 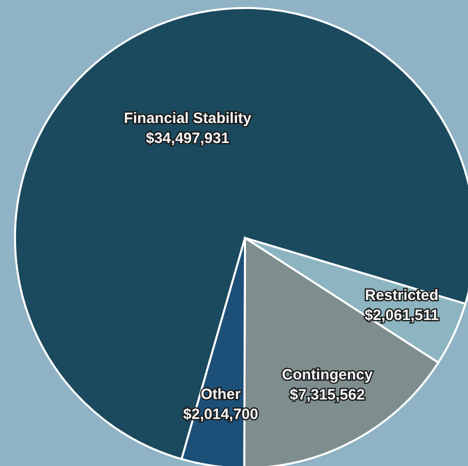 I want to click on slice-label: Financial Stability, so click(x=188, y=119).